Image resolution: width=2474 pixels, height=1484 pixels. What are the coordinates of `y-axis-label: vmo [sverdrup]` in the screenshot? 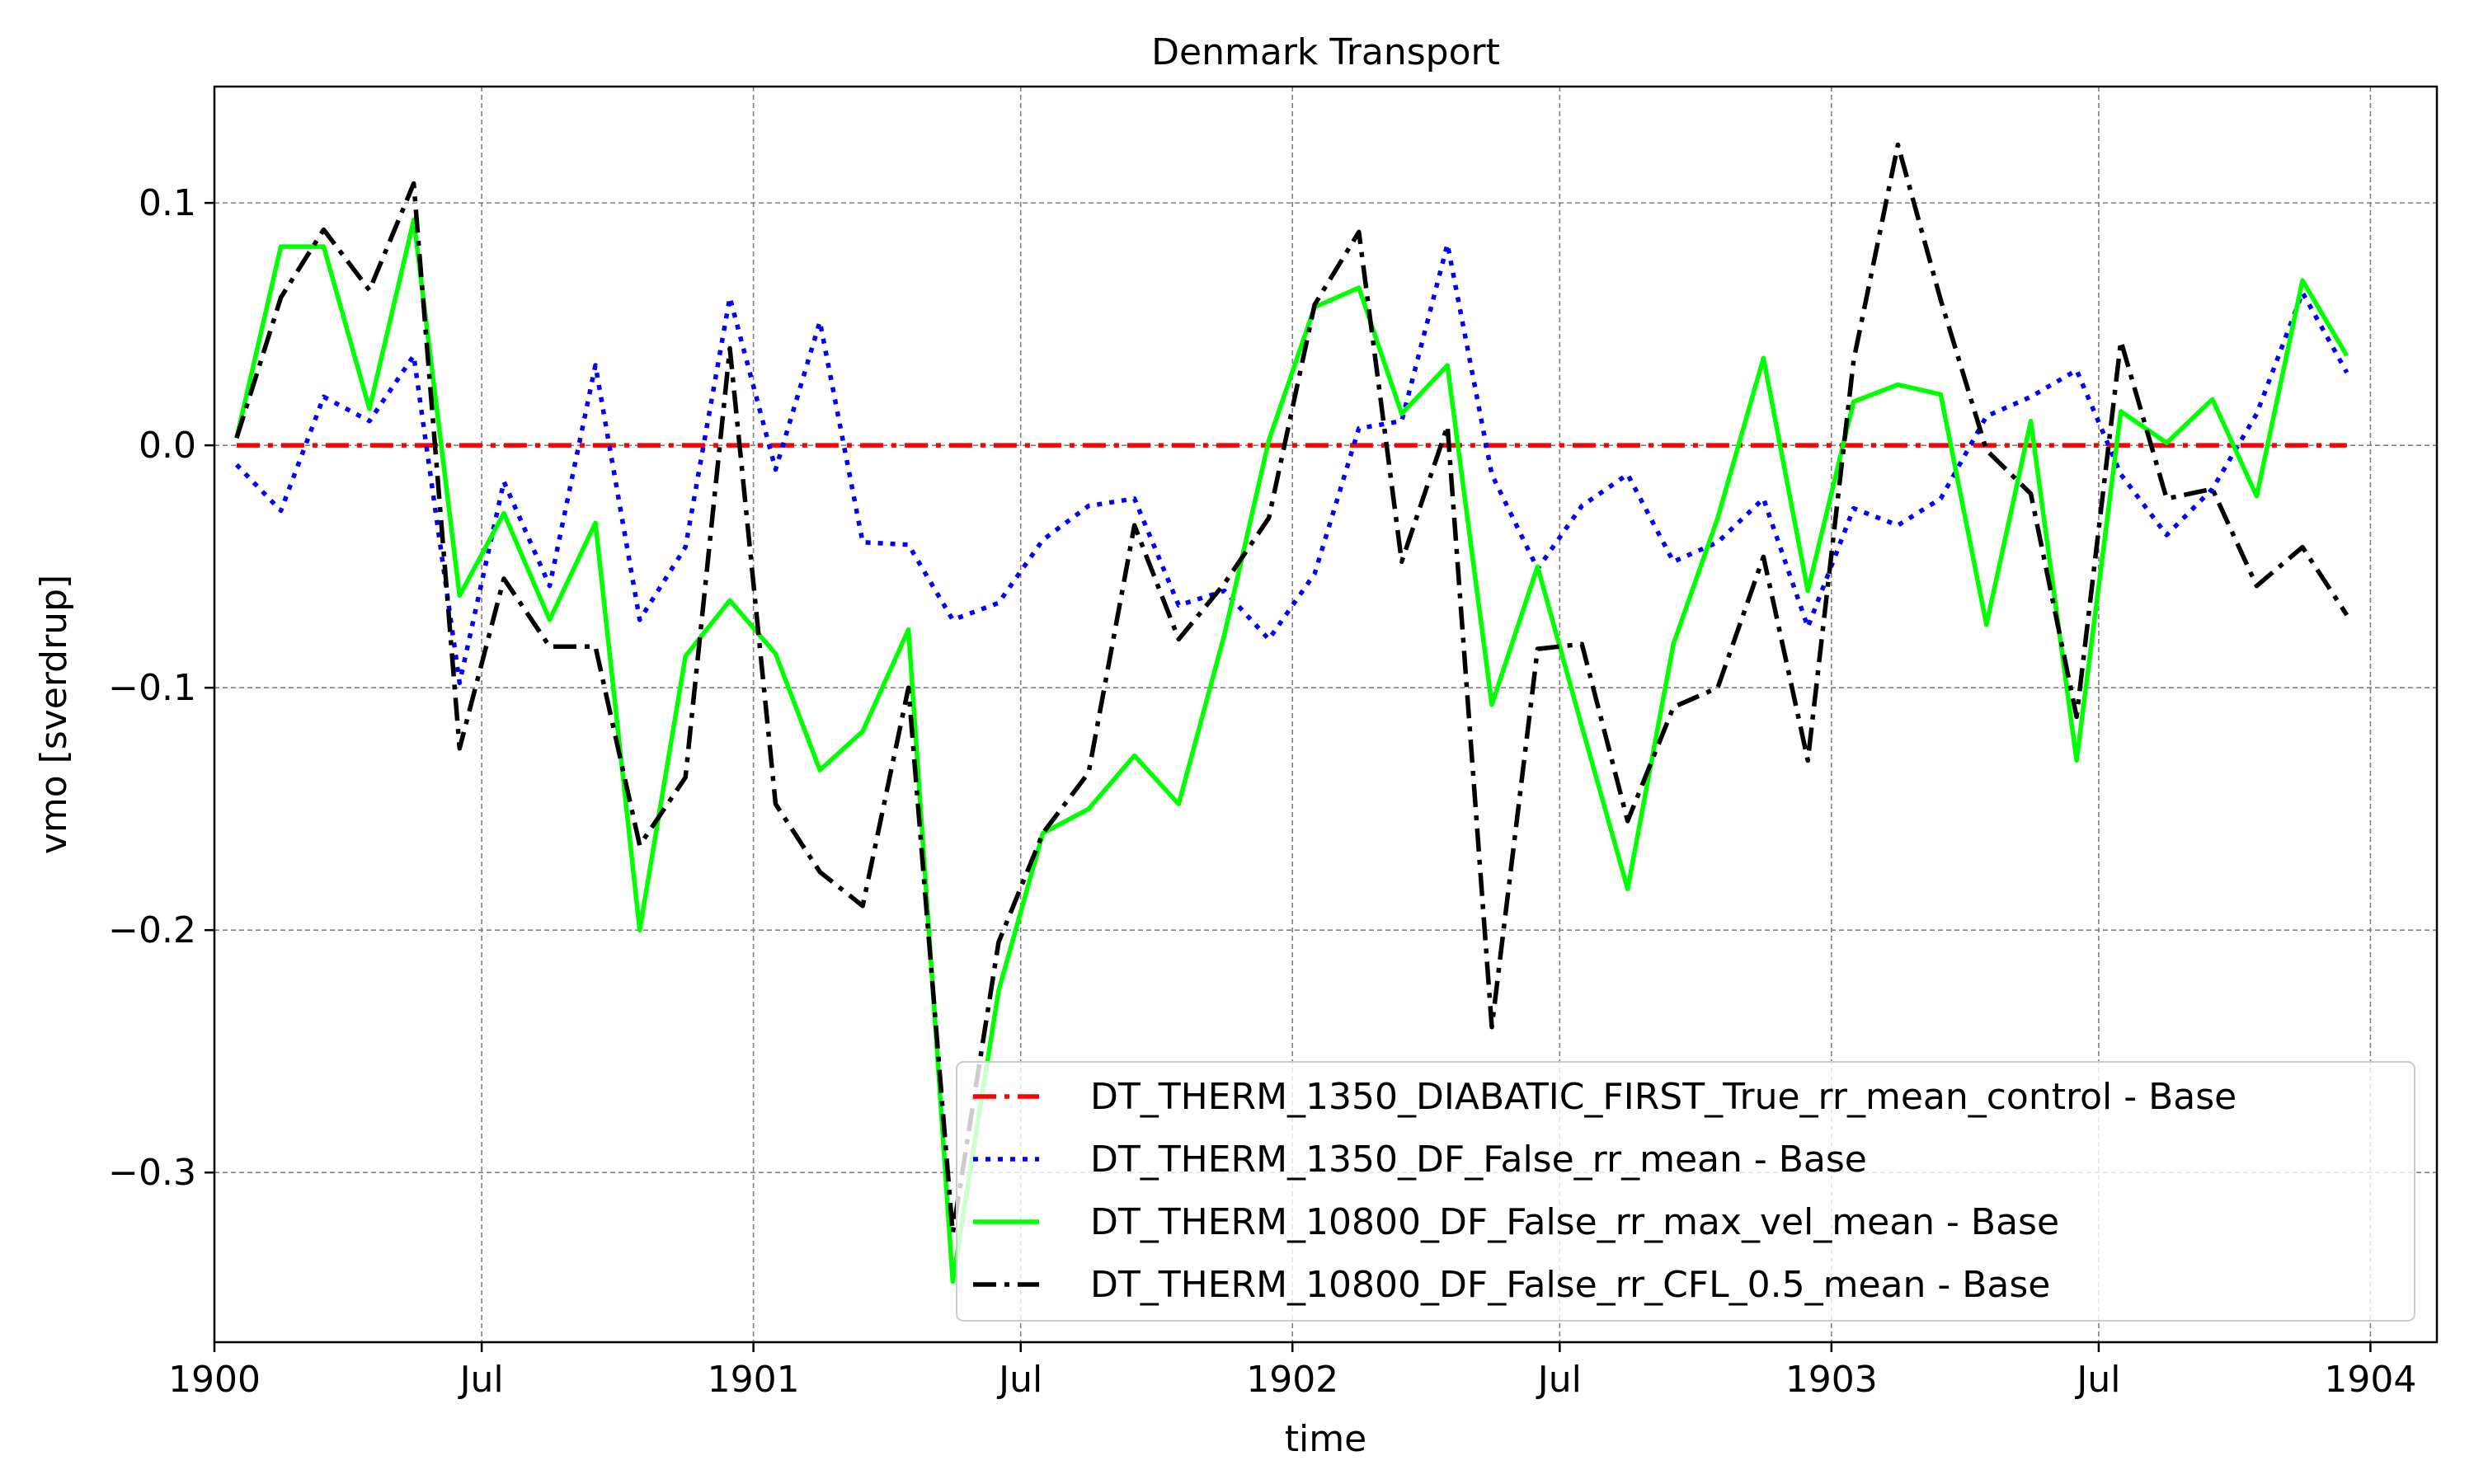 It's located at (54, 714).